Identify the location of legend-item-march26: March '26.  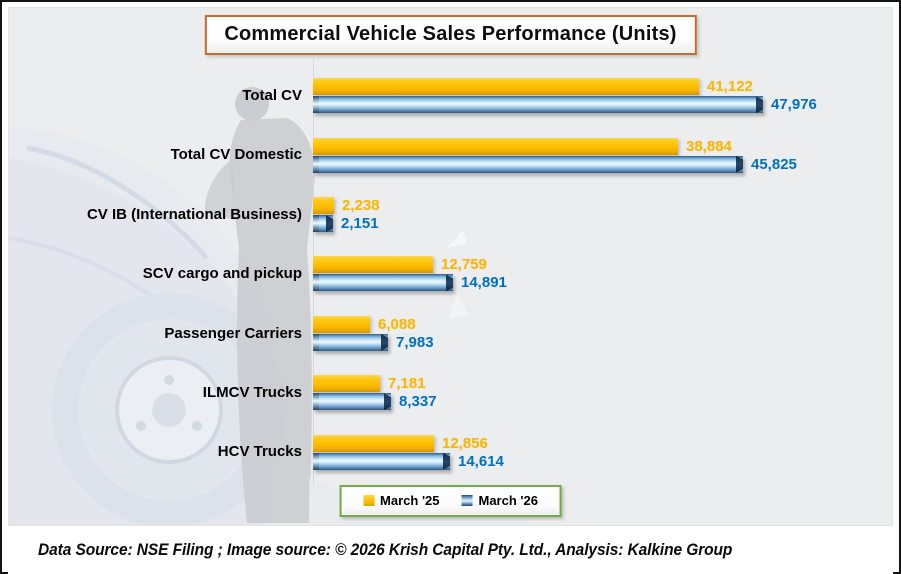
(499, 500).